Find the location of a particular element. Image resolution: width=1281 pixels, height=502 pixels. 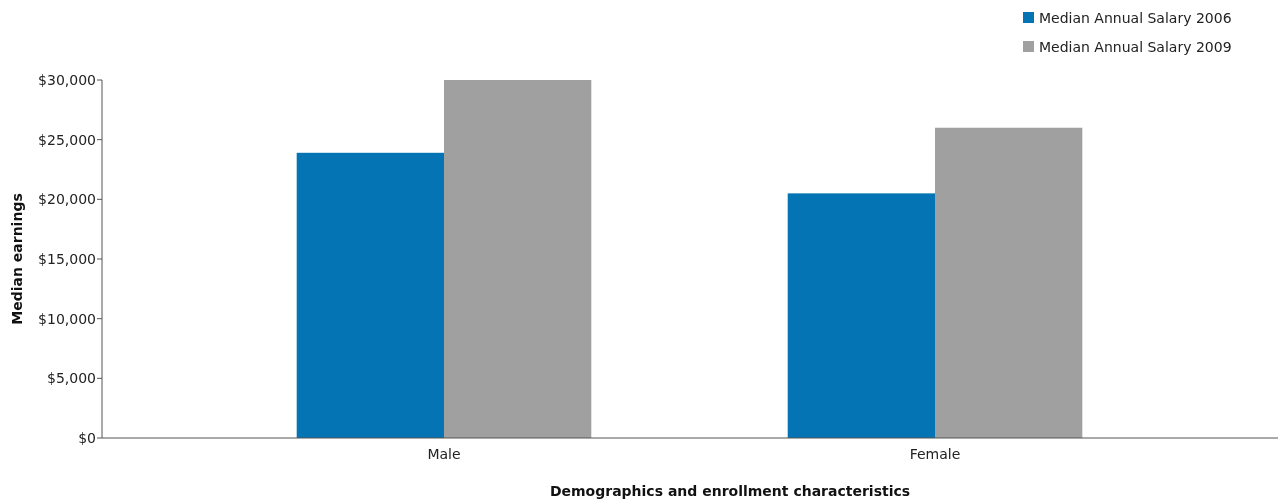

y-tick-label: $5,000 is located at coordinates (71, 378).